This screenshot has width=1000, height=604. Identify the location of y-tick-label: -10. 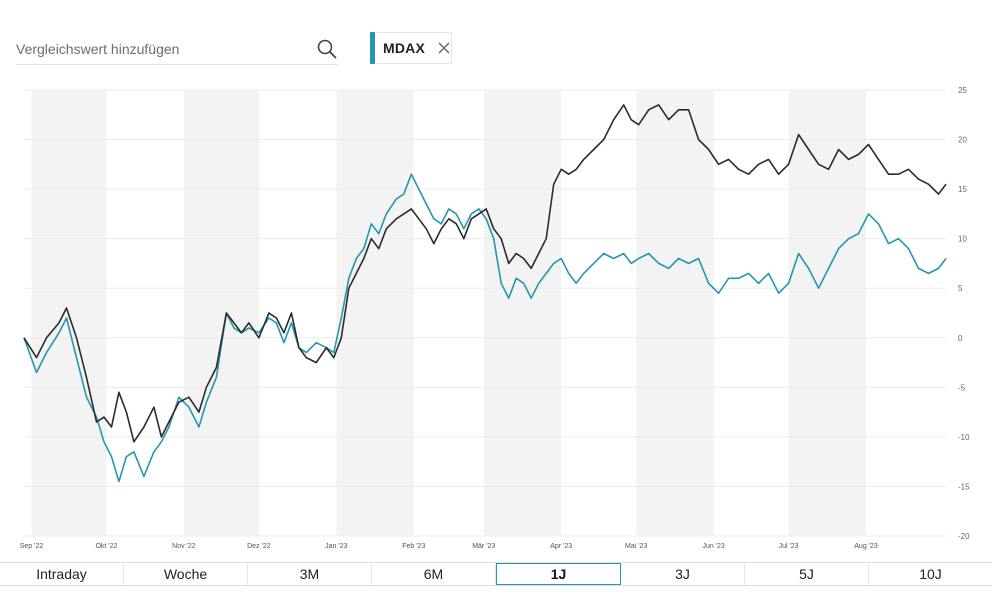
(964, 437).